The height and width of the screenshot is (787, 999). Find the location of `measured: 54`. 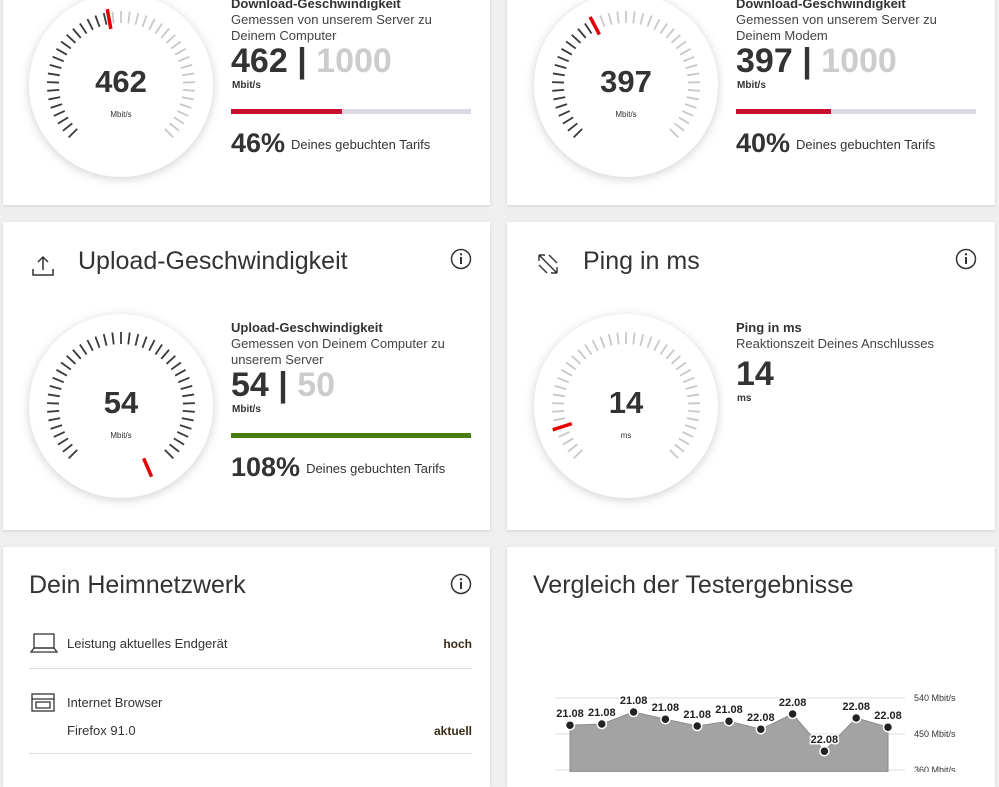

measured: 54 is located at coordinates (250, 385).